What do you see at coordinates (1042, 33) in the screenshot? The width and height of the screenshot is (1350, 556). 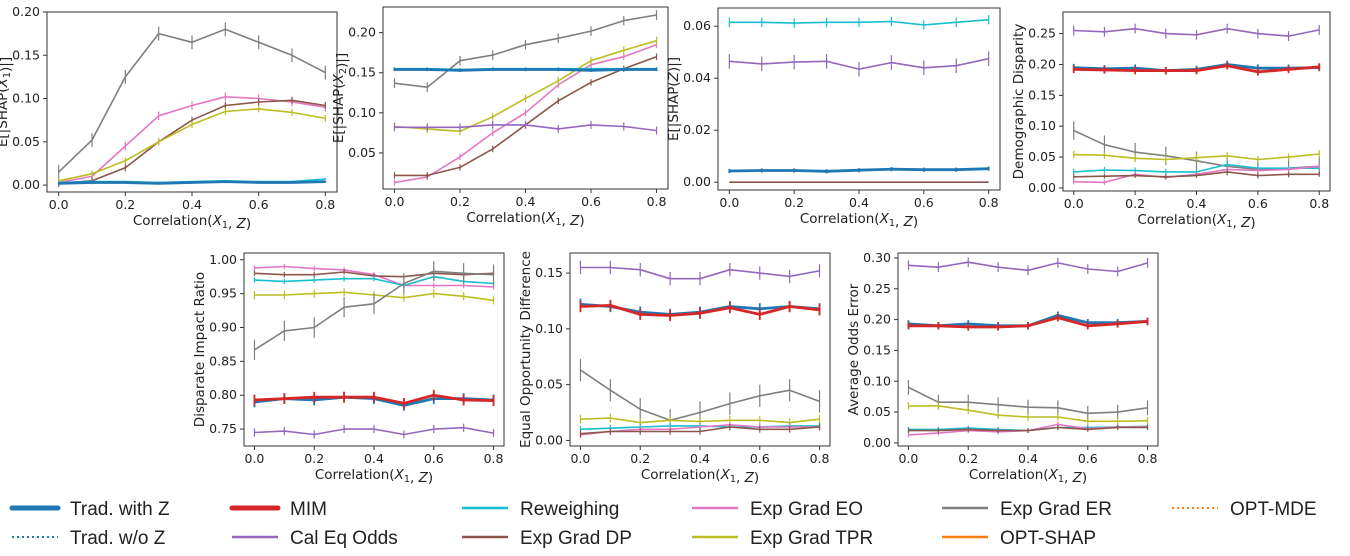 I see `y-tick-label: 0.25` at bounding box center [1042, 33].